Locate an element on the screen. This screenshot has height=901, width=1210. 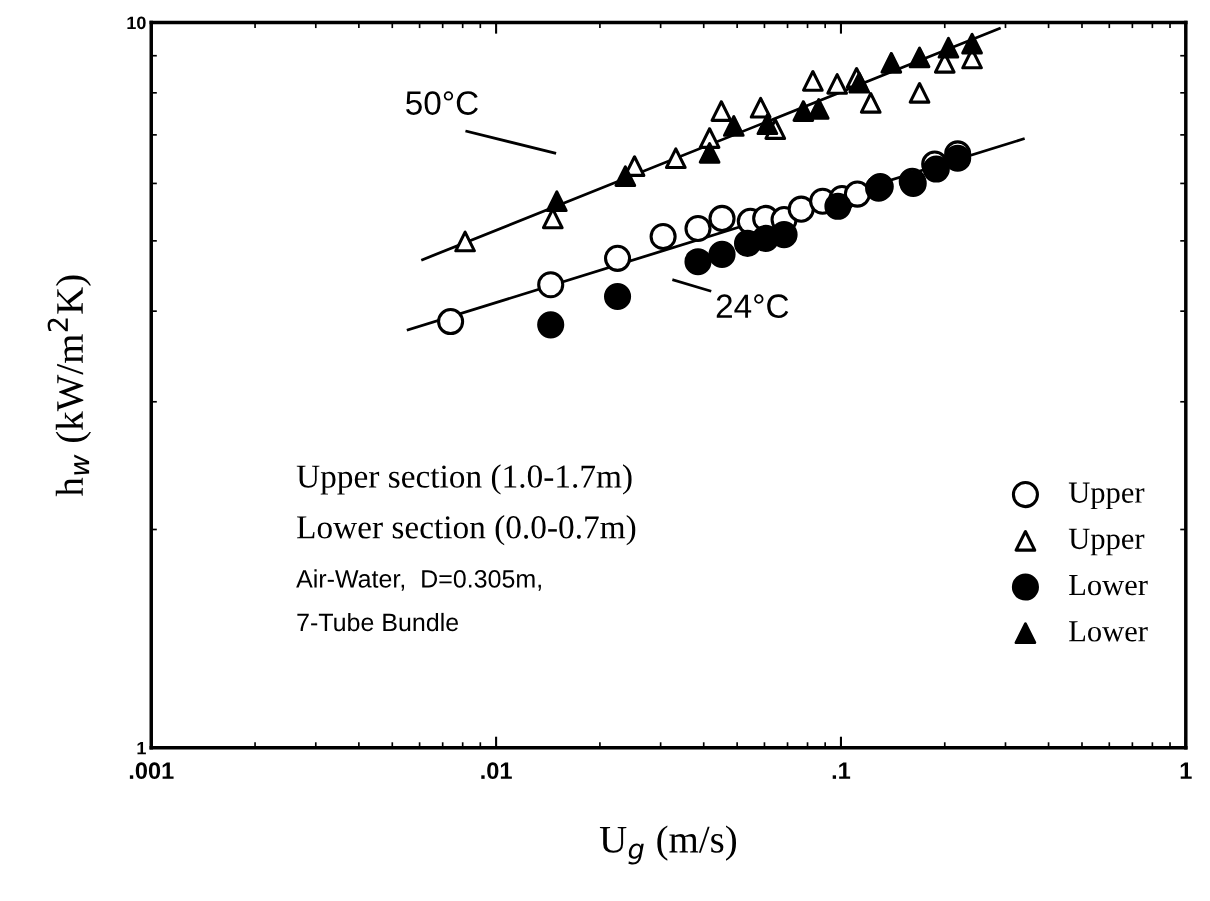
y-tick-label: 10 is located at coordinates (136, 23).